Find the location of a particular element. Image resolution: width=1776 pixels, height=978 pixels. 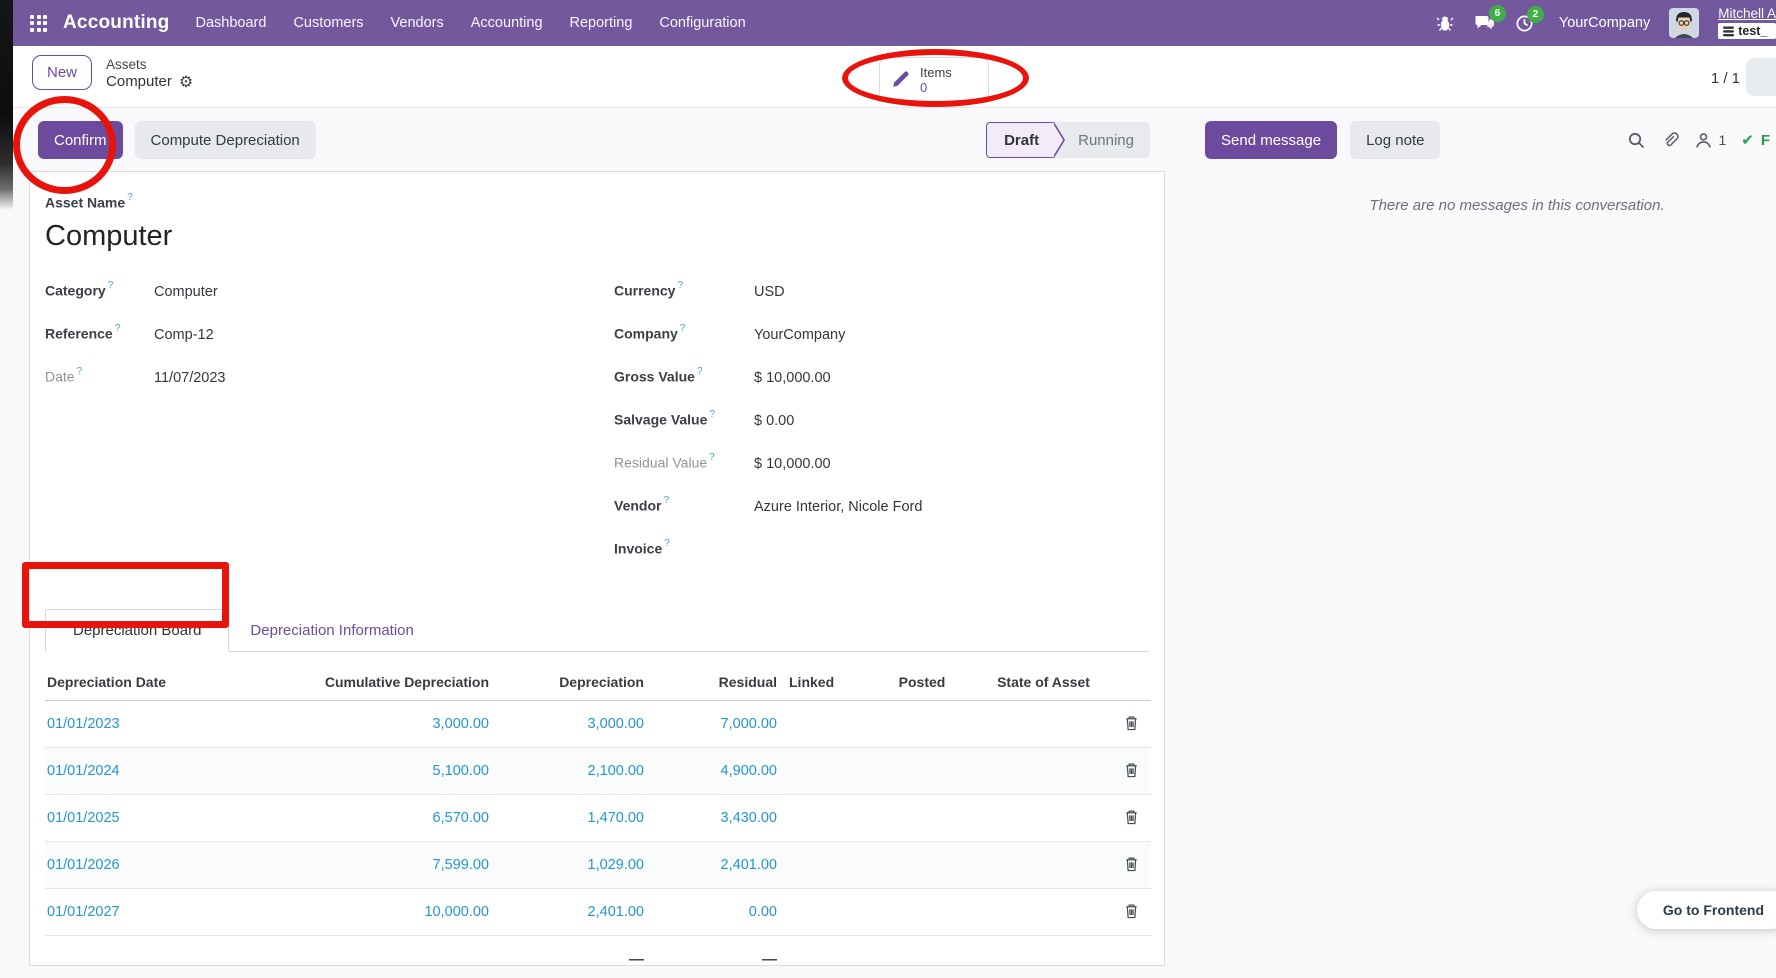

compute-depreciation-button: Compute Depreciation is located at coordinates (225, 140).